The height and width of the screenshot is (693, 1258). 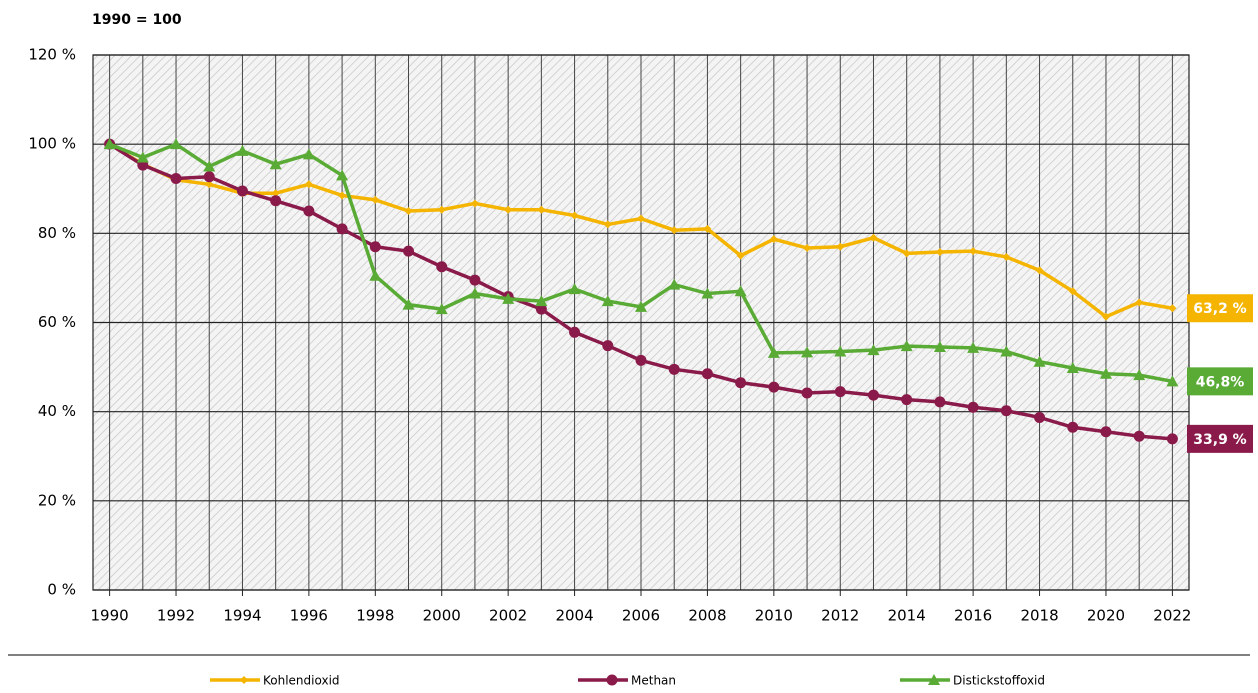 What do you see at coordinates (301, 681) in the screenshot?
I see `legend-label: Kohlendioxid` at bounding box center [301, 681].